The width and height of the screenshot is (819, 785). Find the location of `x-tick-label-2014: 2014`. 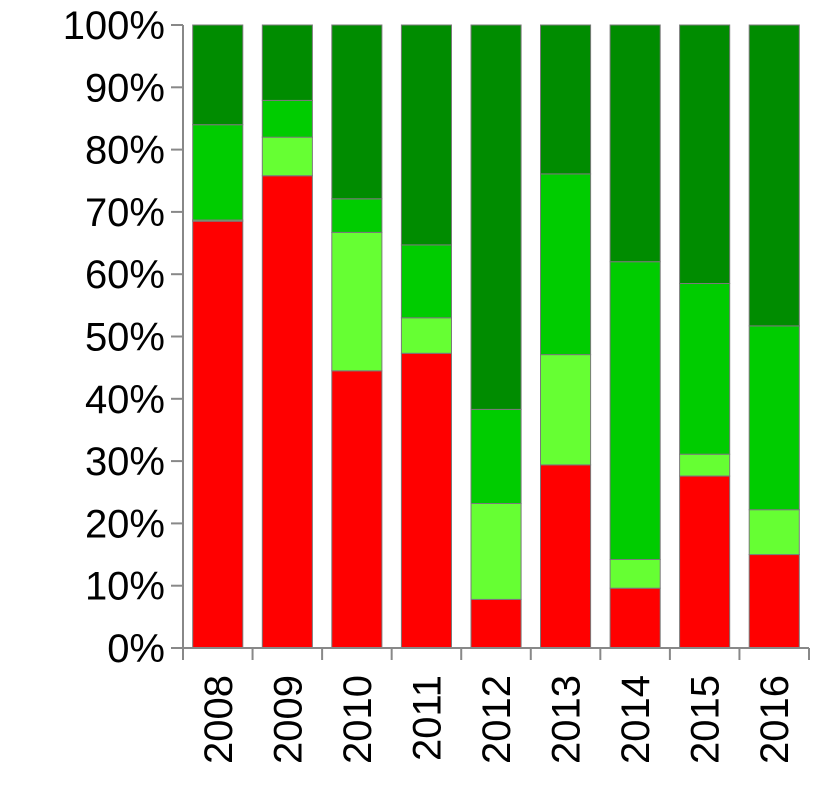

x-tick-label-2014: 2014 is located at coordinates (636, 719).